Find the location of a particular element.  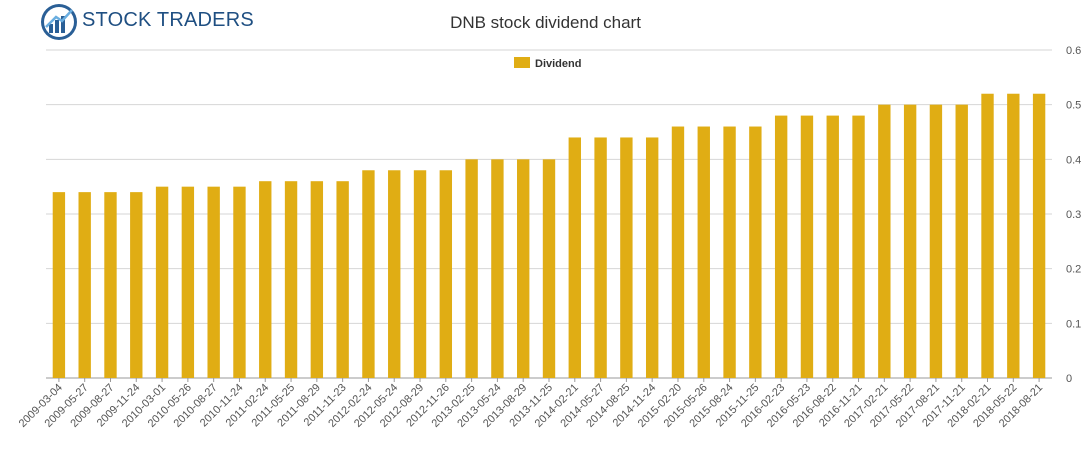

brand-name: STOCK TRADERS is located at coordinates (168, 20).